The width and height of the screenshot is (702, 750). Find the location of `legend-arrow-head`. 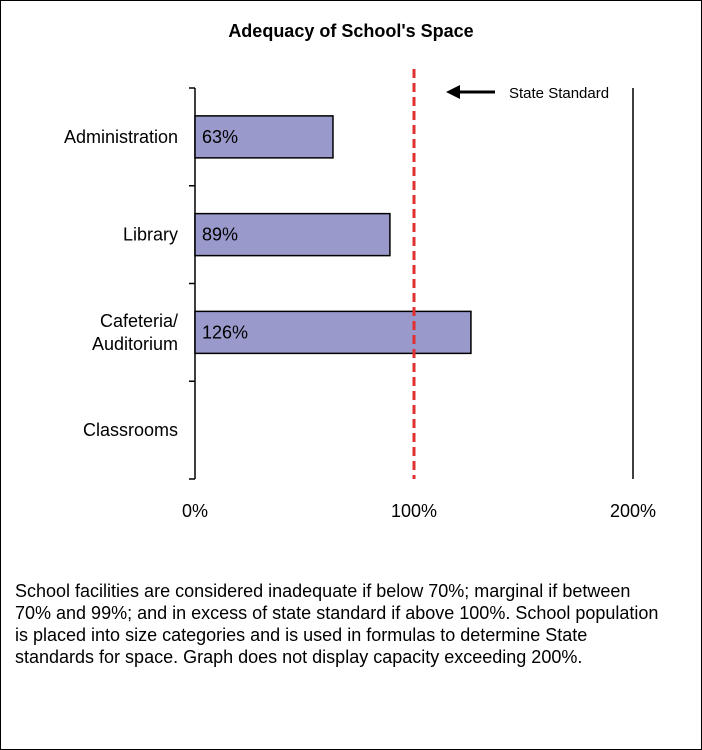

legend-arrow-head is located at coordinates (453, 92).